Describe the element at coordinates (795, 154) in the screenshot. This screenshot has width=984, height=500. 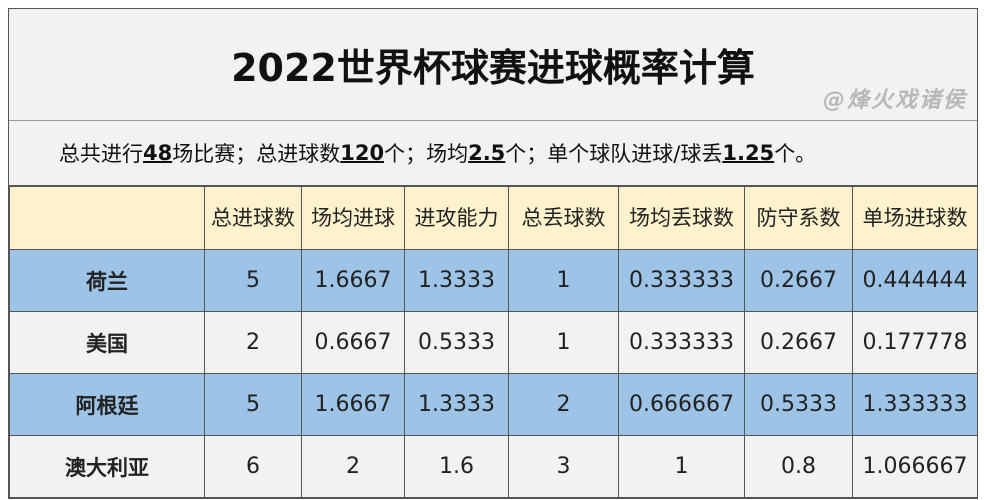
I see `summary-text: 个。` at that location.